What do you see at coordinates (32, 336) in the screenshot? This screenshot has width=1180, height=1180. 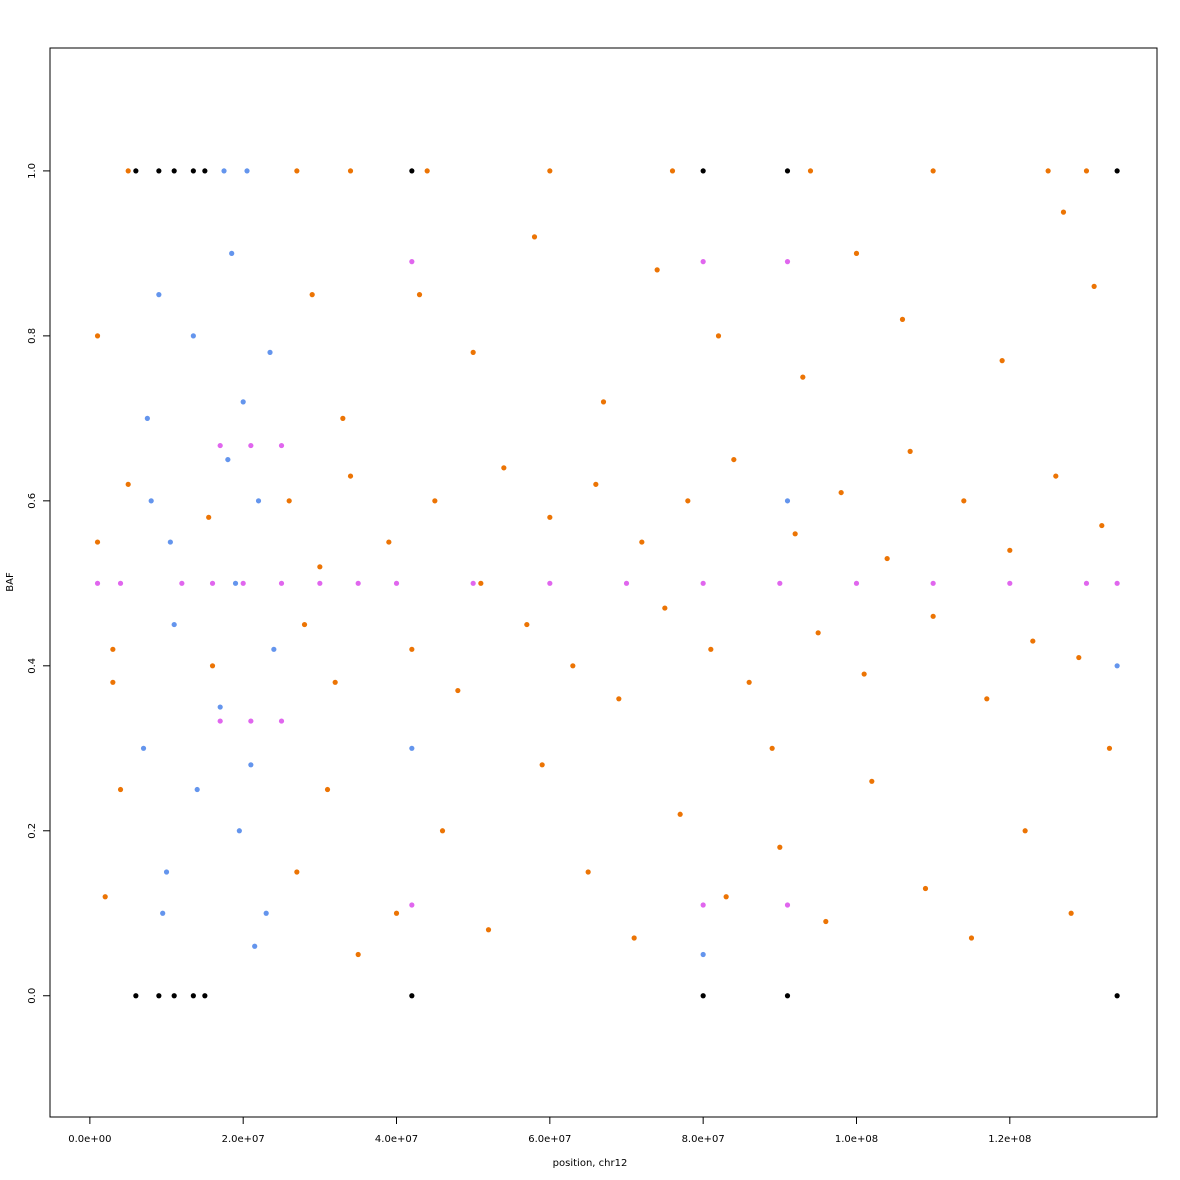 I see `y-tick-label: 0.8` at bounding box center [32, 336].